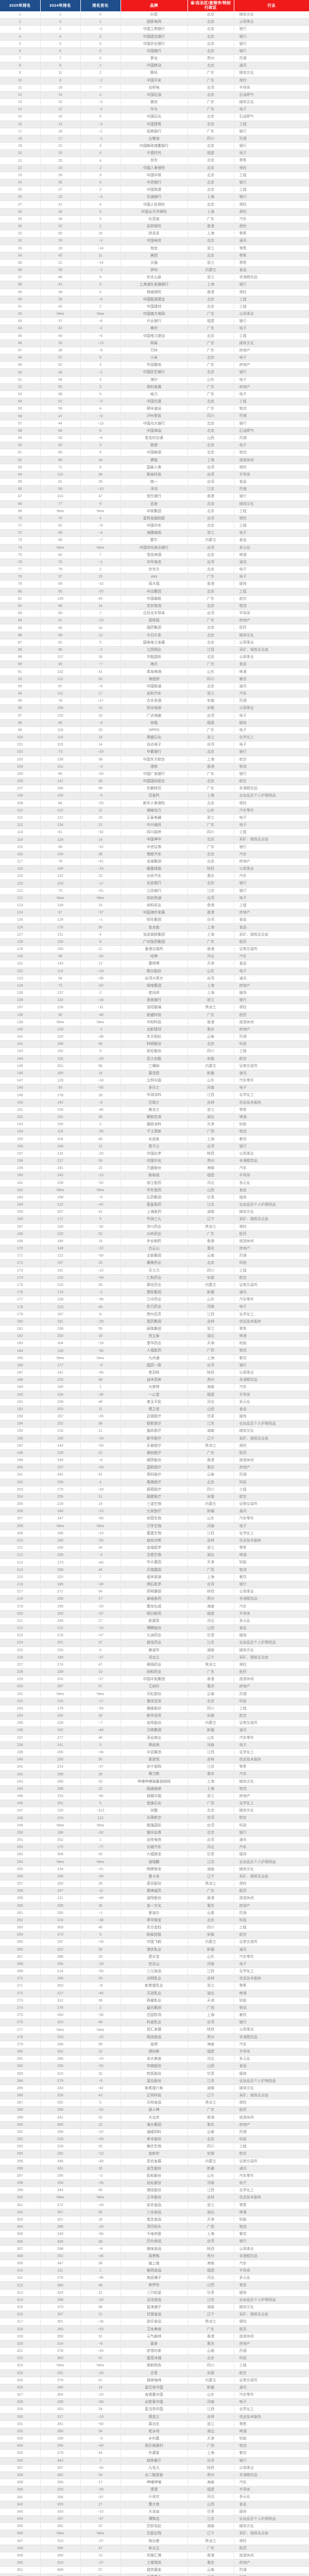 The height and width of the screenshot is (2576, 309). Describe the element at coordinates (60, 1833) in the screenshot. I see `cell-rank2024: 188` at that location.